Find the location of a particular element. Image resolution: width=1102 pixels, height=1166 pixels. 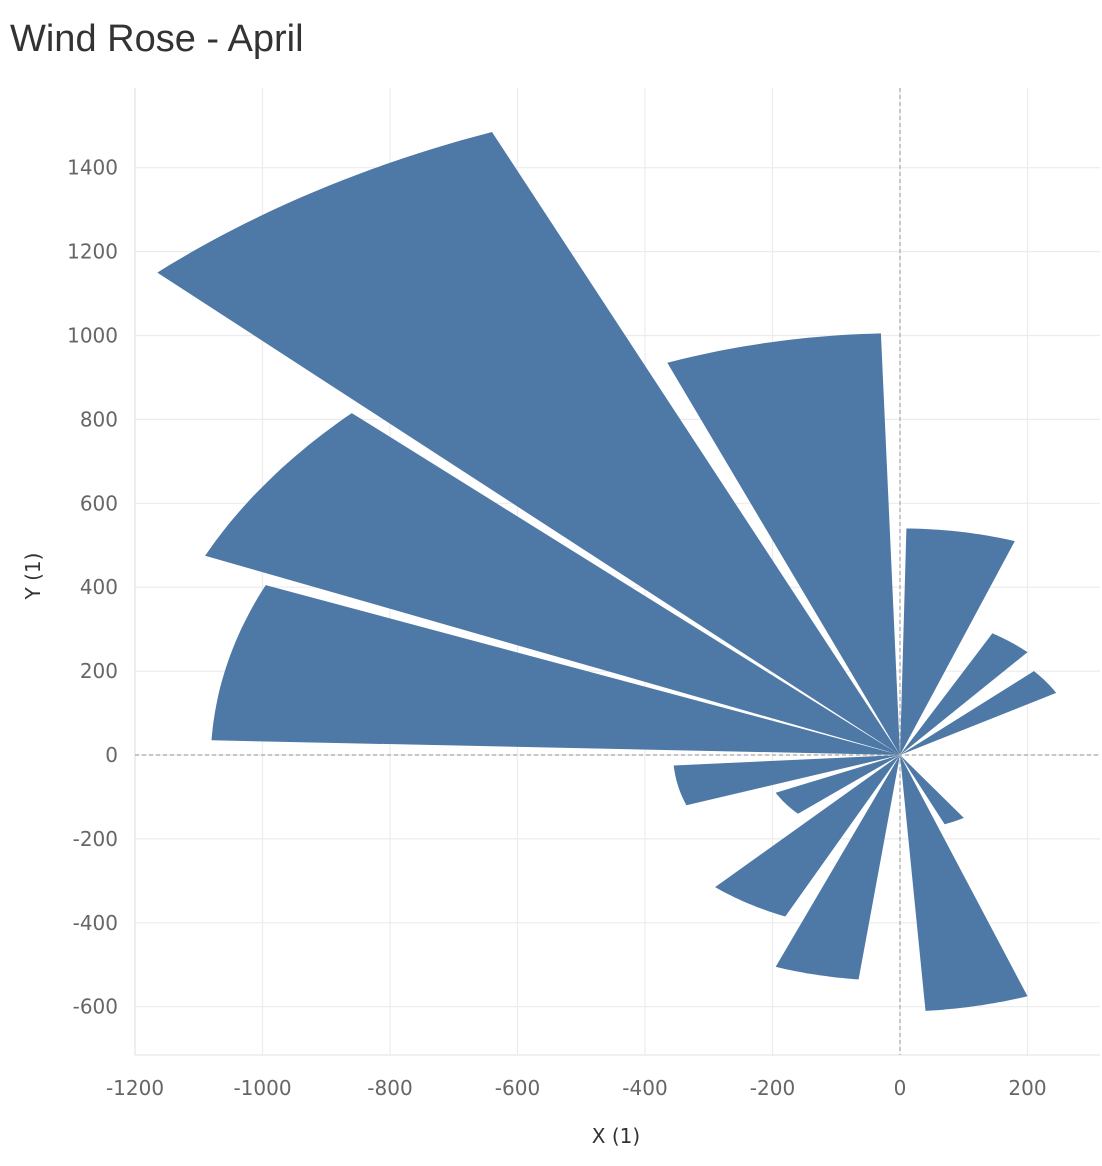

x-tick-label: -800 is located at coordinates (389, 1088).